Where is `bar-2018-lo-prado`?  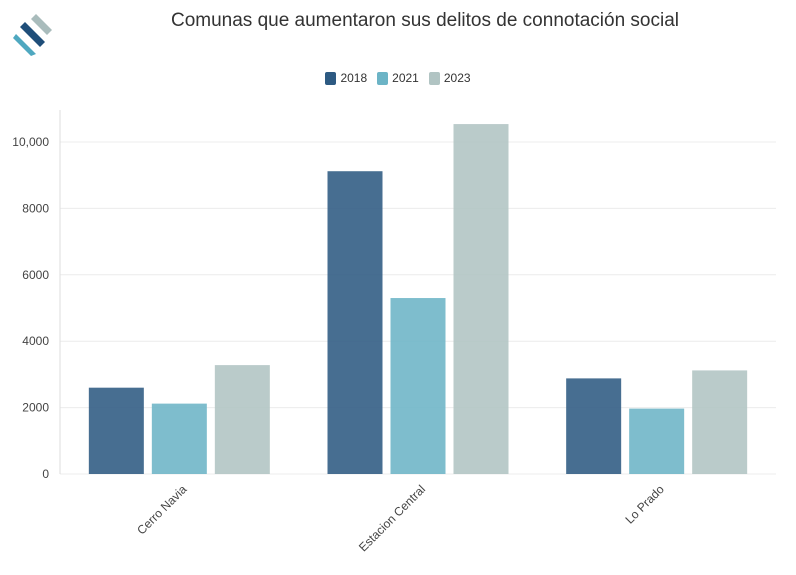
bar-2018-lo-prado is located at coordinates (594, 426).